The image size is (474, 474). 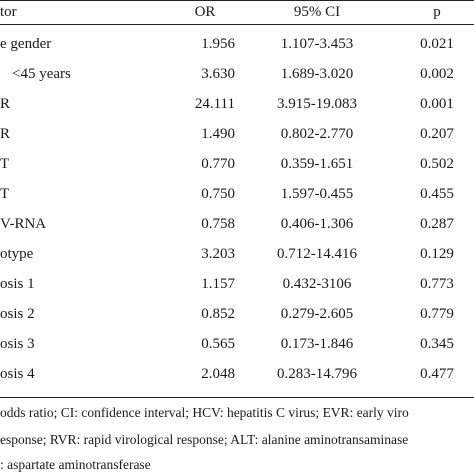 I want to click on p-cell: 0.477, so click(x=437, y=374).